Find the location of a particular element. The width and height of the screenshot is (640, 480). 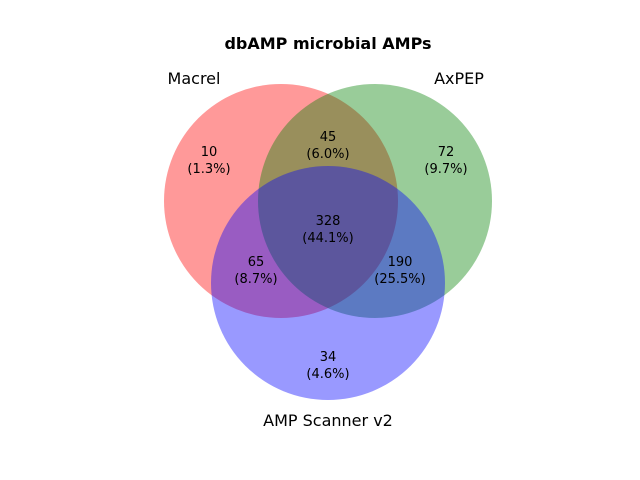

region-macrel-only: 10 (1.3%) is located at coordinates (208, 161).